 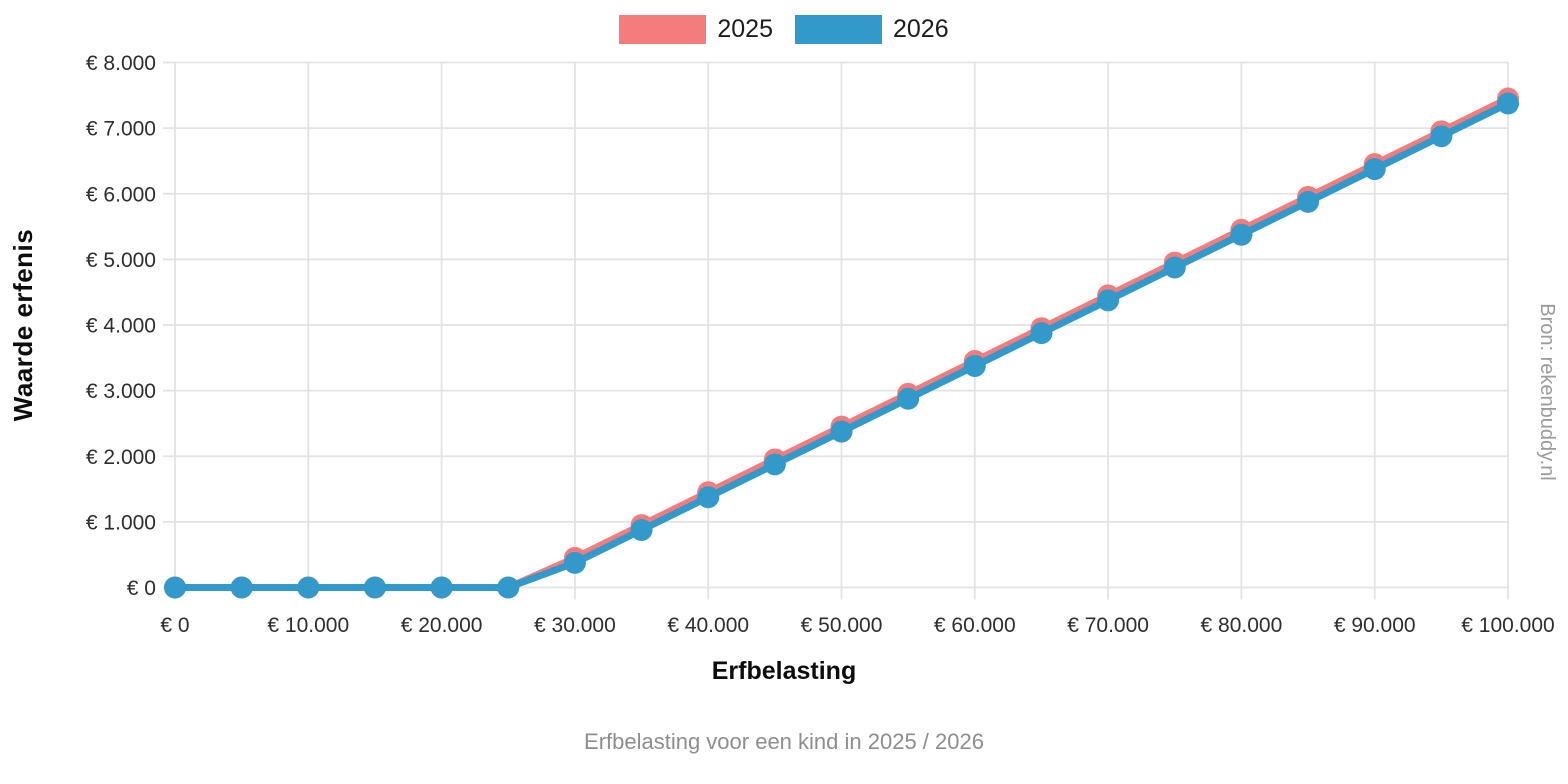 I want to click on legend-item-2026: 2026, so click(x=872, y=29).